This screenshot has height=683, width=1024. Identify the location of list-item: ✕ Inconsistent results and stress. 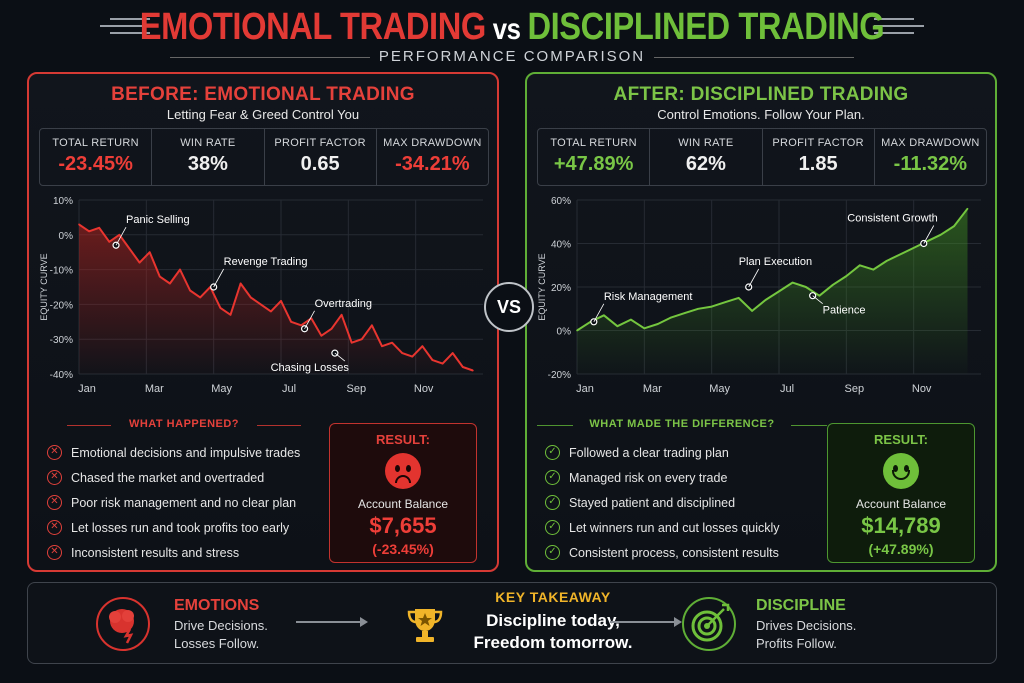
(187, 552).